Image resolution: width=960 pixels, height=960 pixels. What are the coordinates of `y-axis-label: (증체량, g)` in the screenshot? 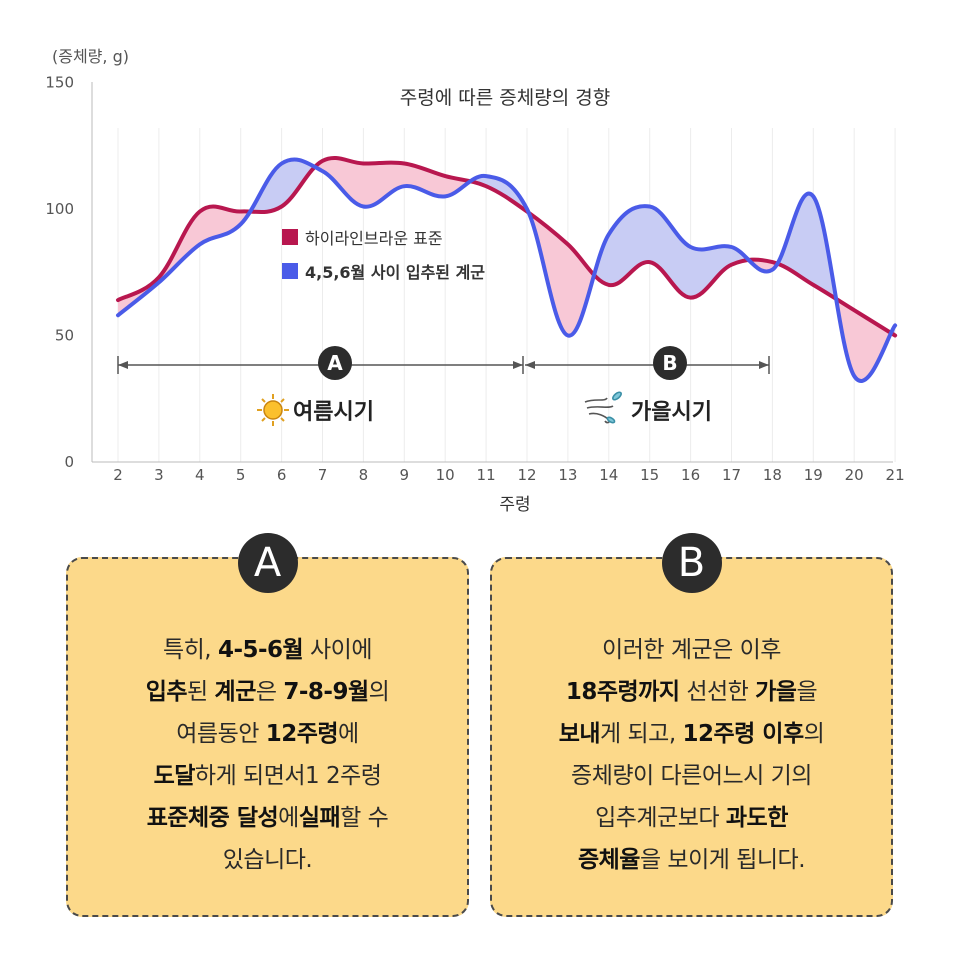 It's located at (90, 56).